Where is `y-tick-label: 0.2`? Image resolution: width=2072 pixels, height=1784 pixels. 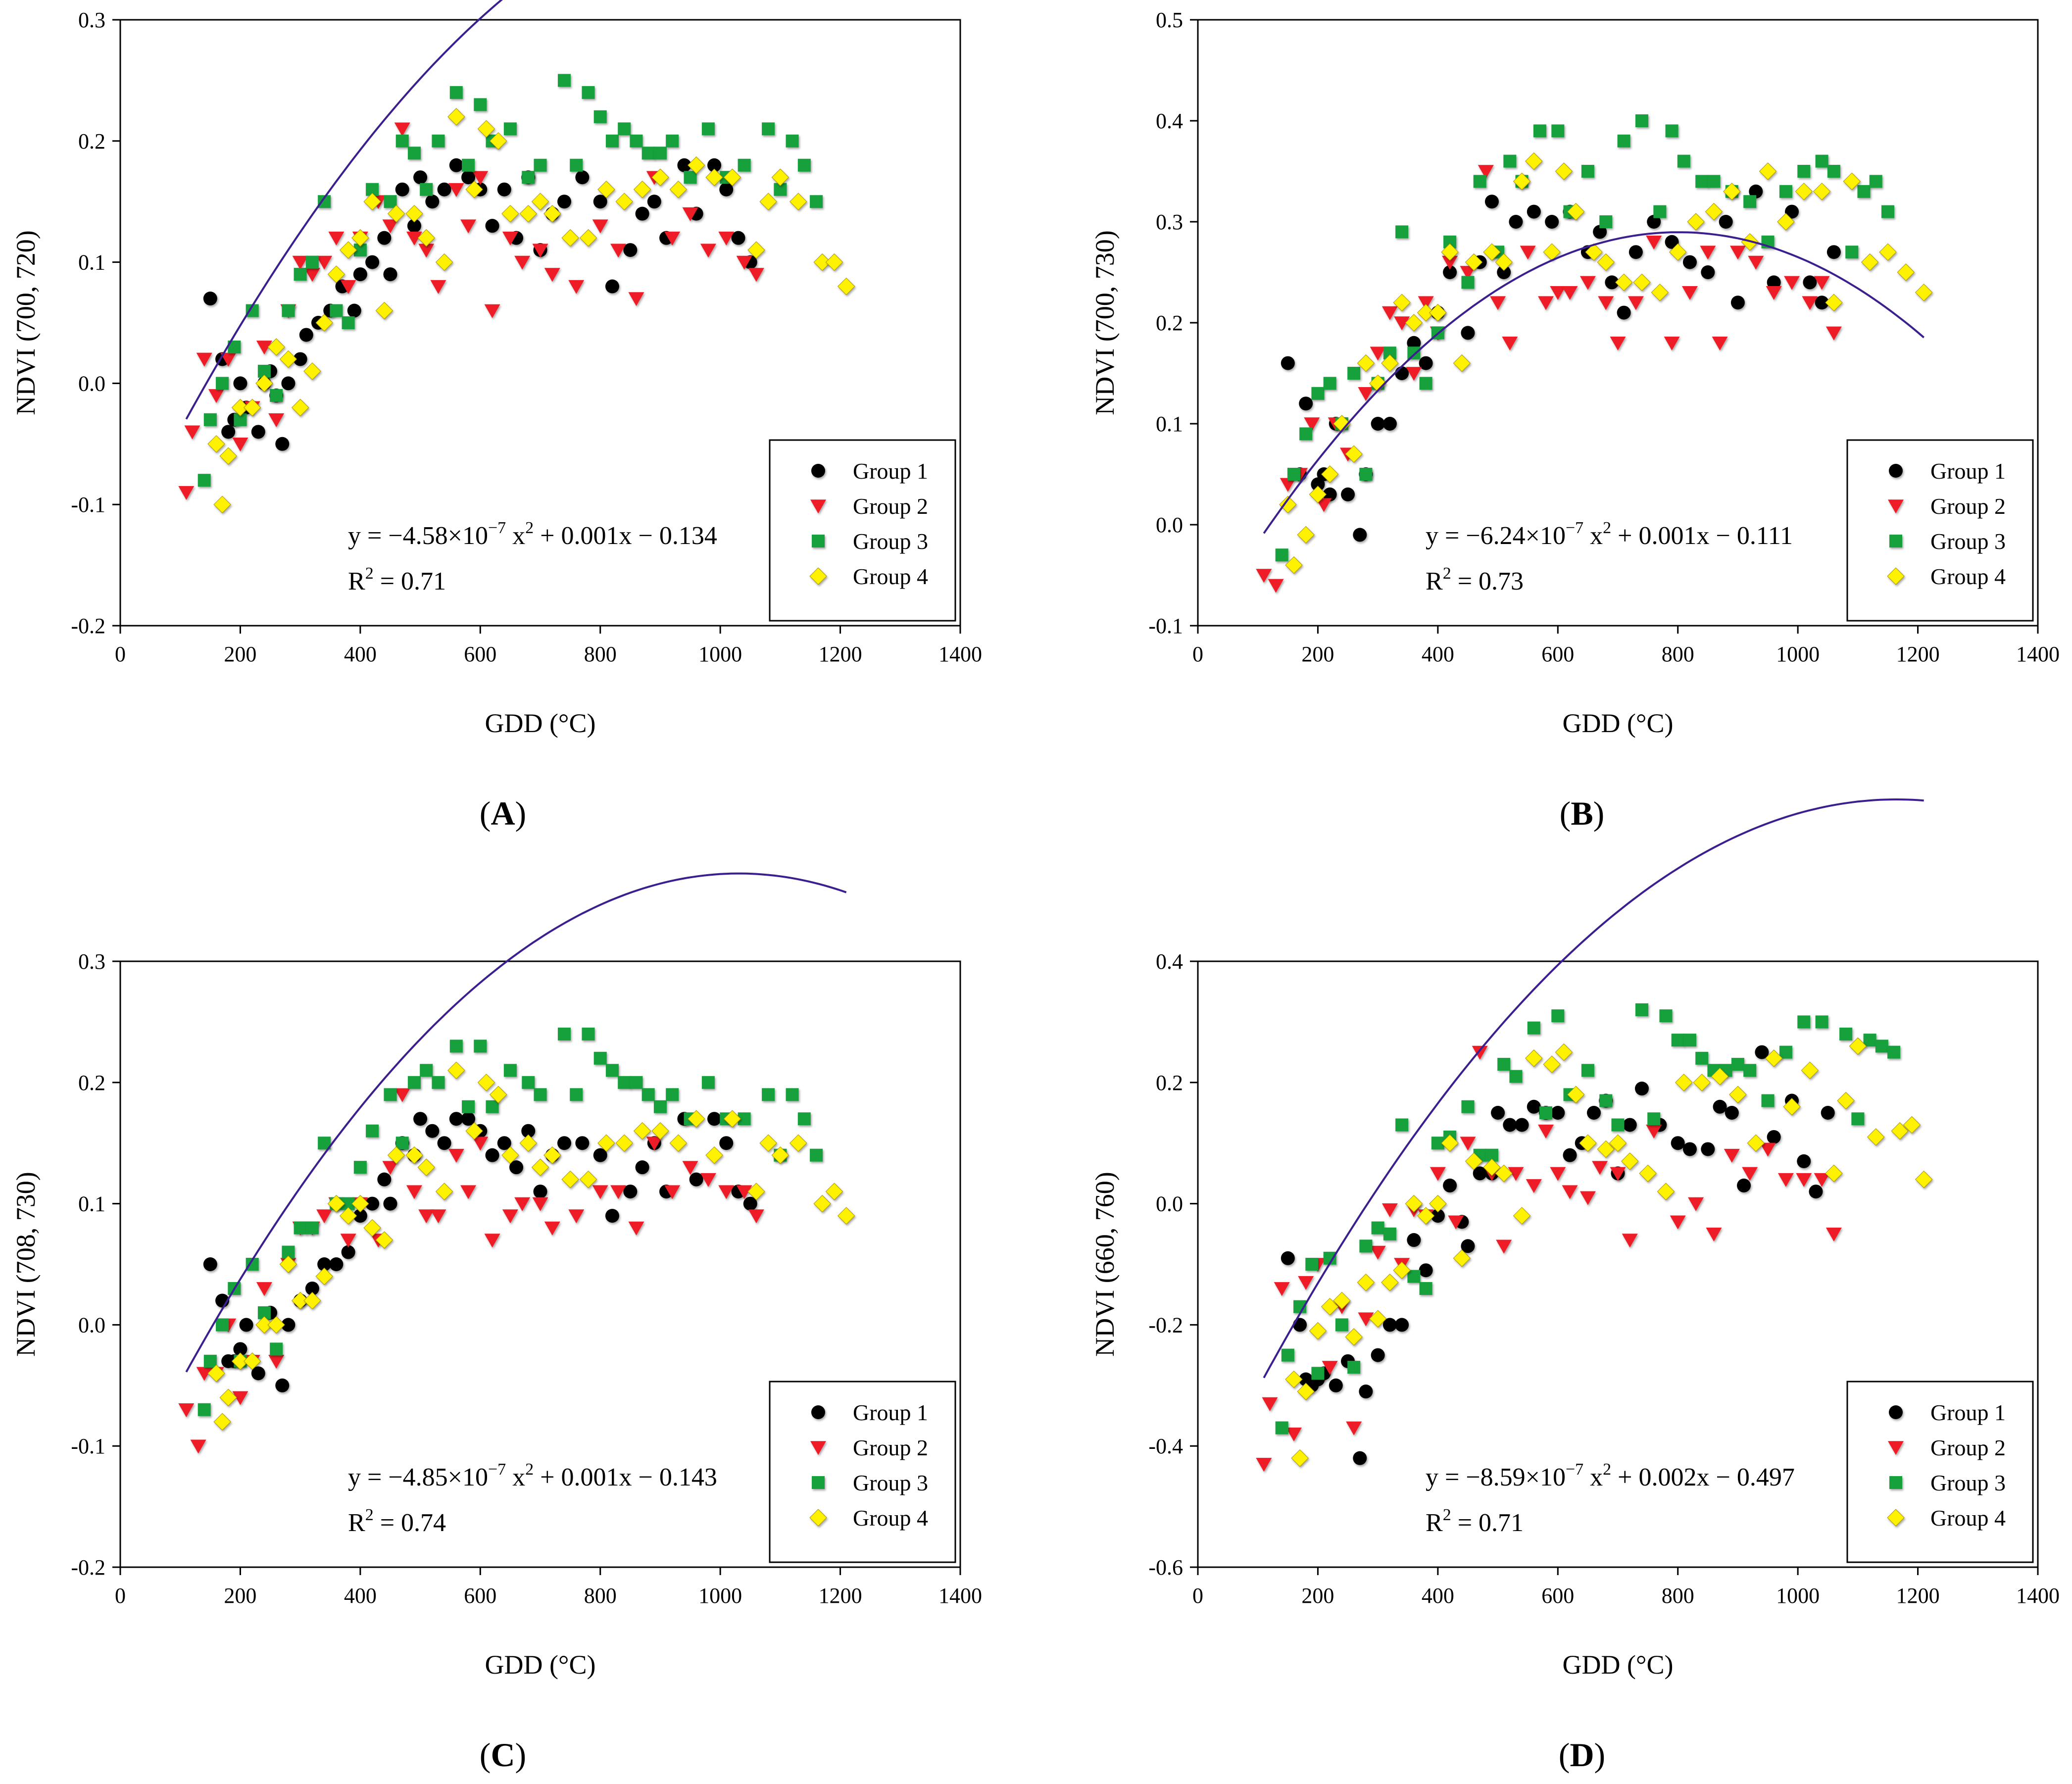 y-tick-label: 0.2 is located at coordinates (1169, 323).